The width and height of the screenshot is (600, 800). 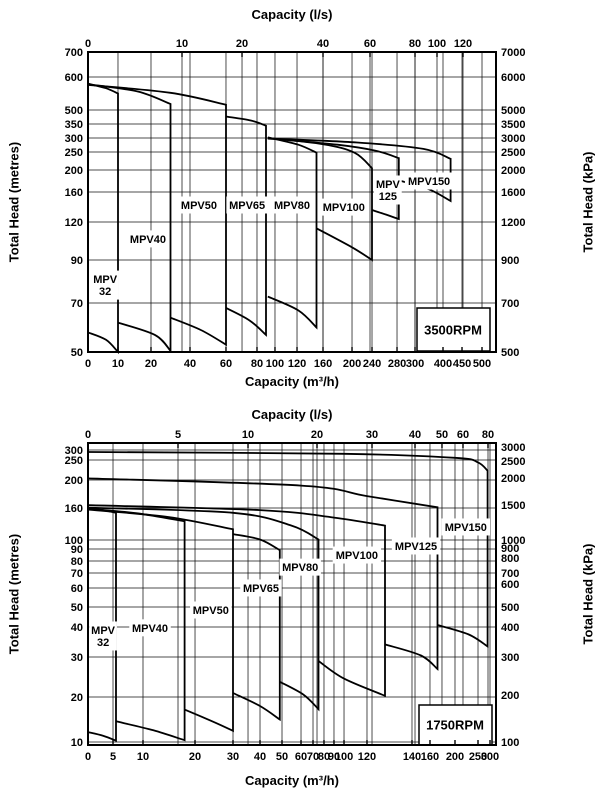 What do you see at coordinates (463, 44) in the screenshot?
I see `top-tick-label: 120` at bounding box center [463, 44].